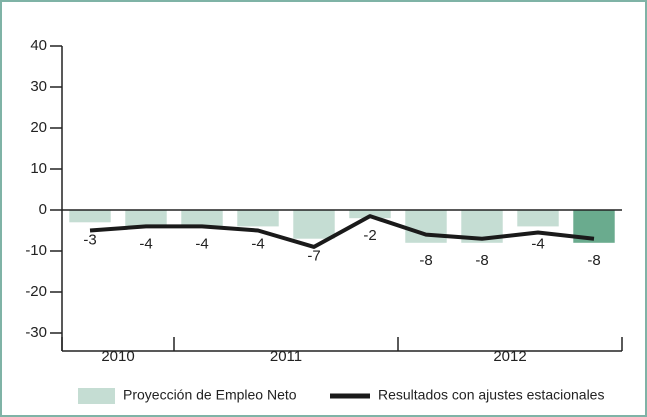  I want to click on y-tick-label: -20, so click(36, 291).